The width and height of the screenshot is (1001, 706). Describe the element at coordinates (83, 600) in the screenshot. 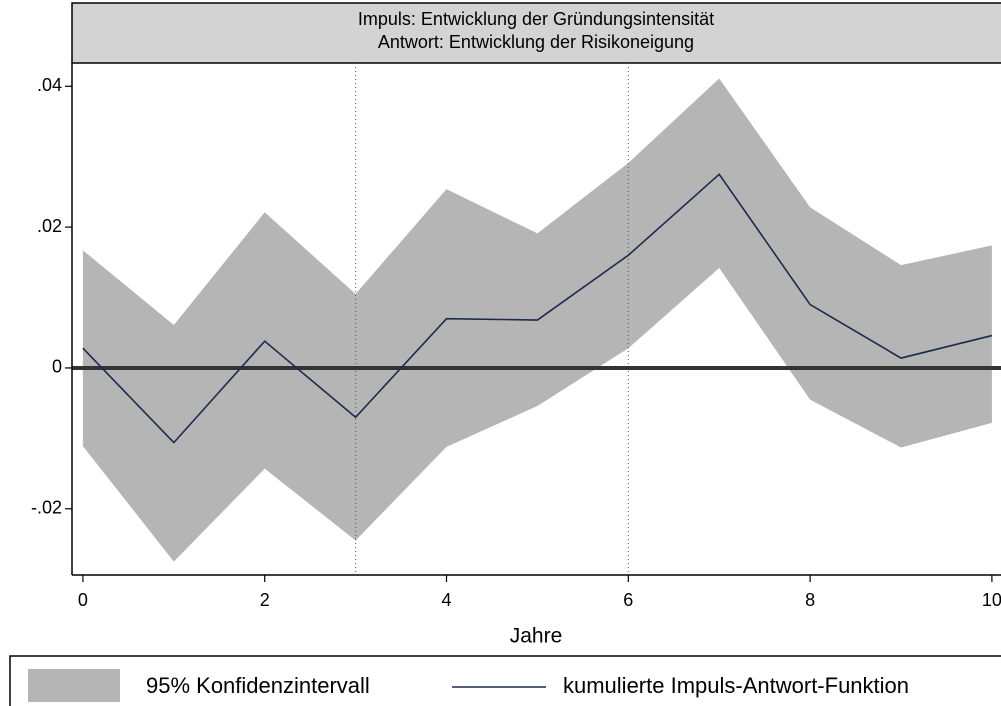

I see `x-tick-label: 0` at that location.